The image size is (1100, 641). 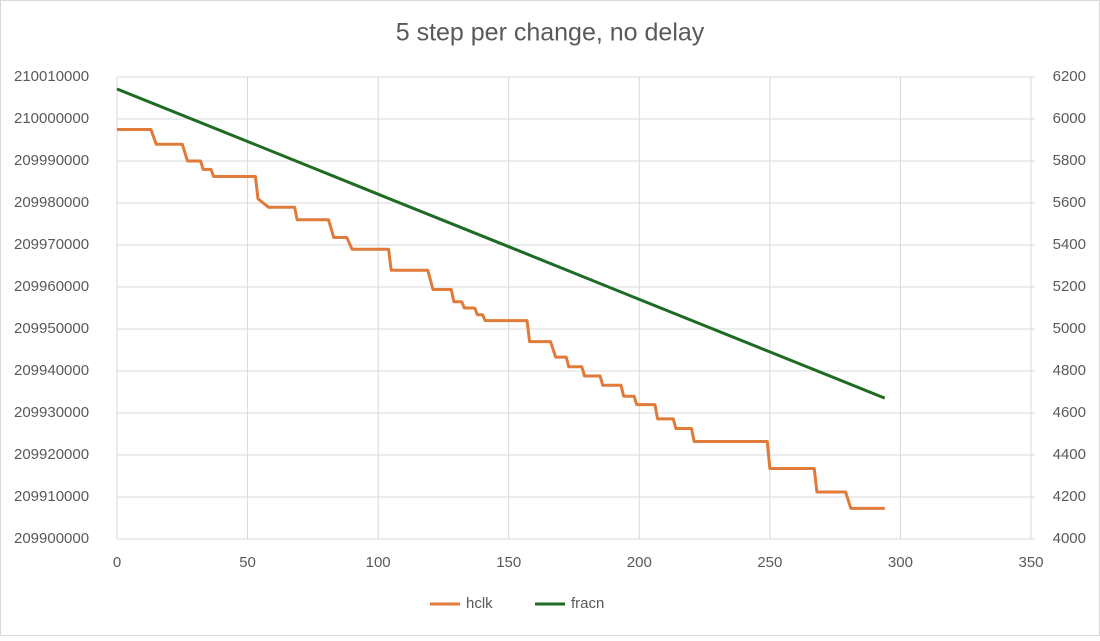 What do you see at coordinates (1069, 538) in the screenshot?
I see `y2-tick-label: 4000` at bounding box center [1069, 538].